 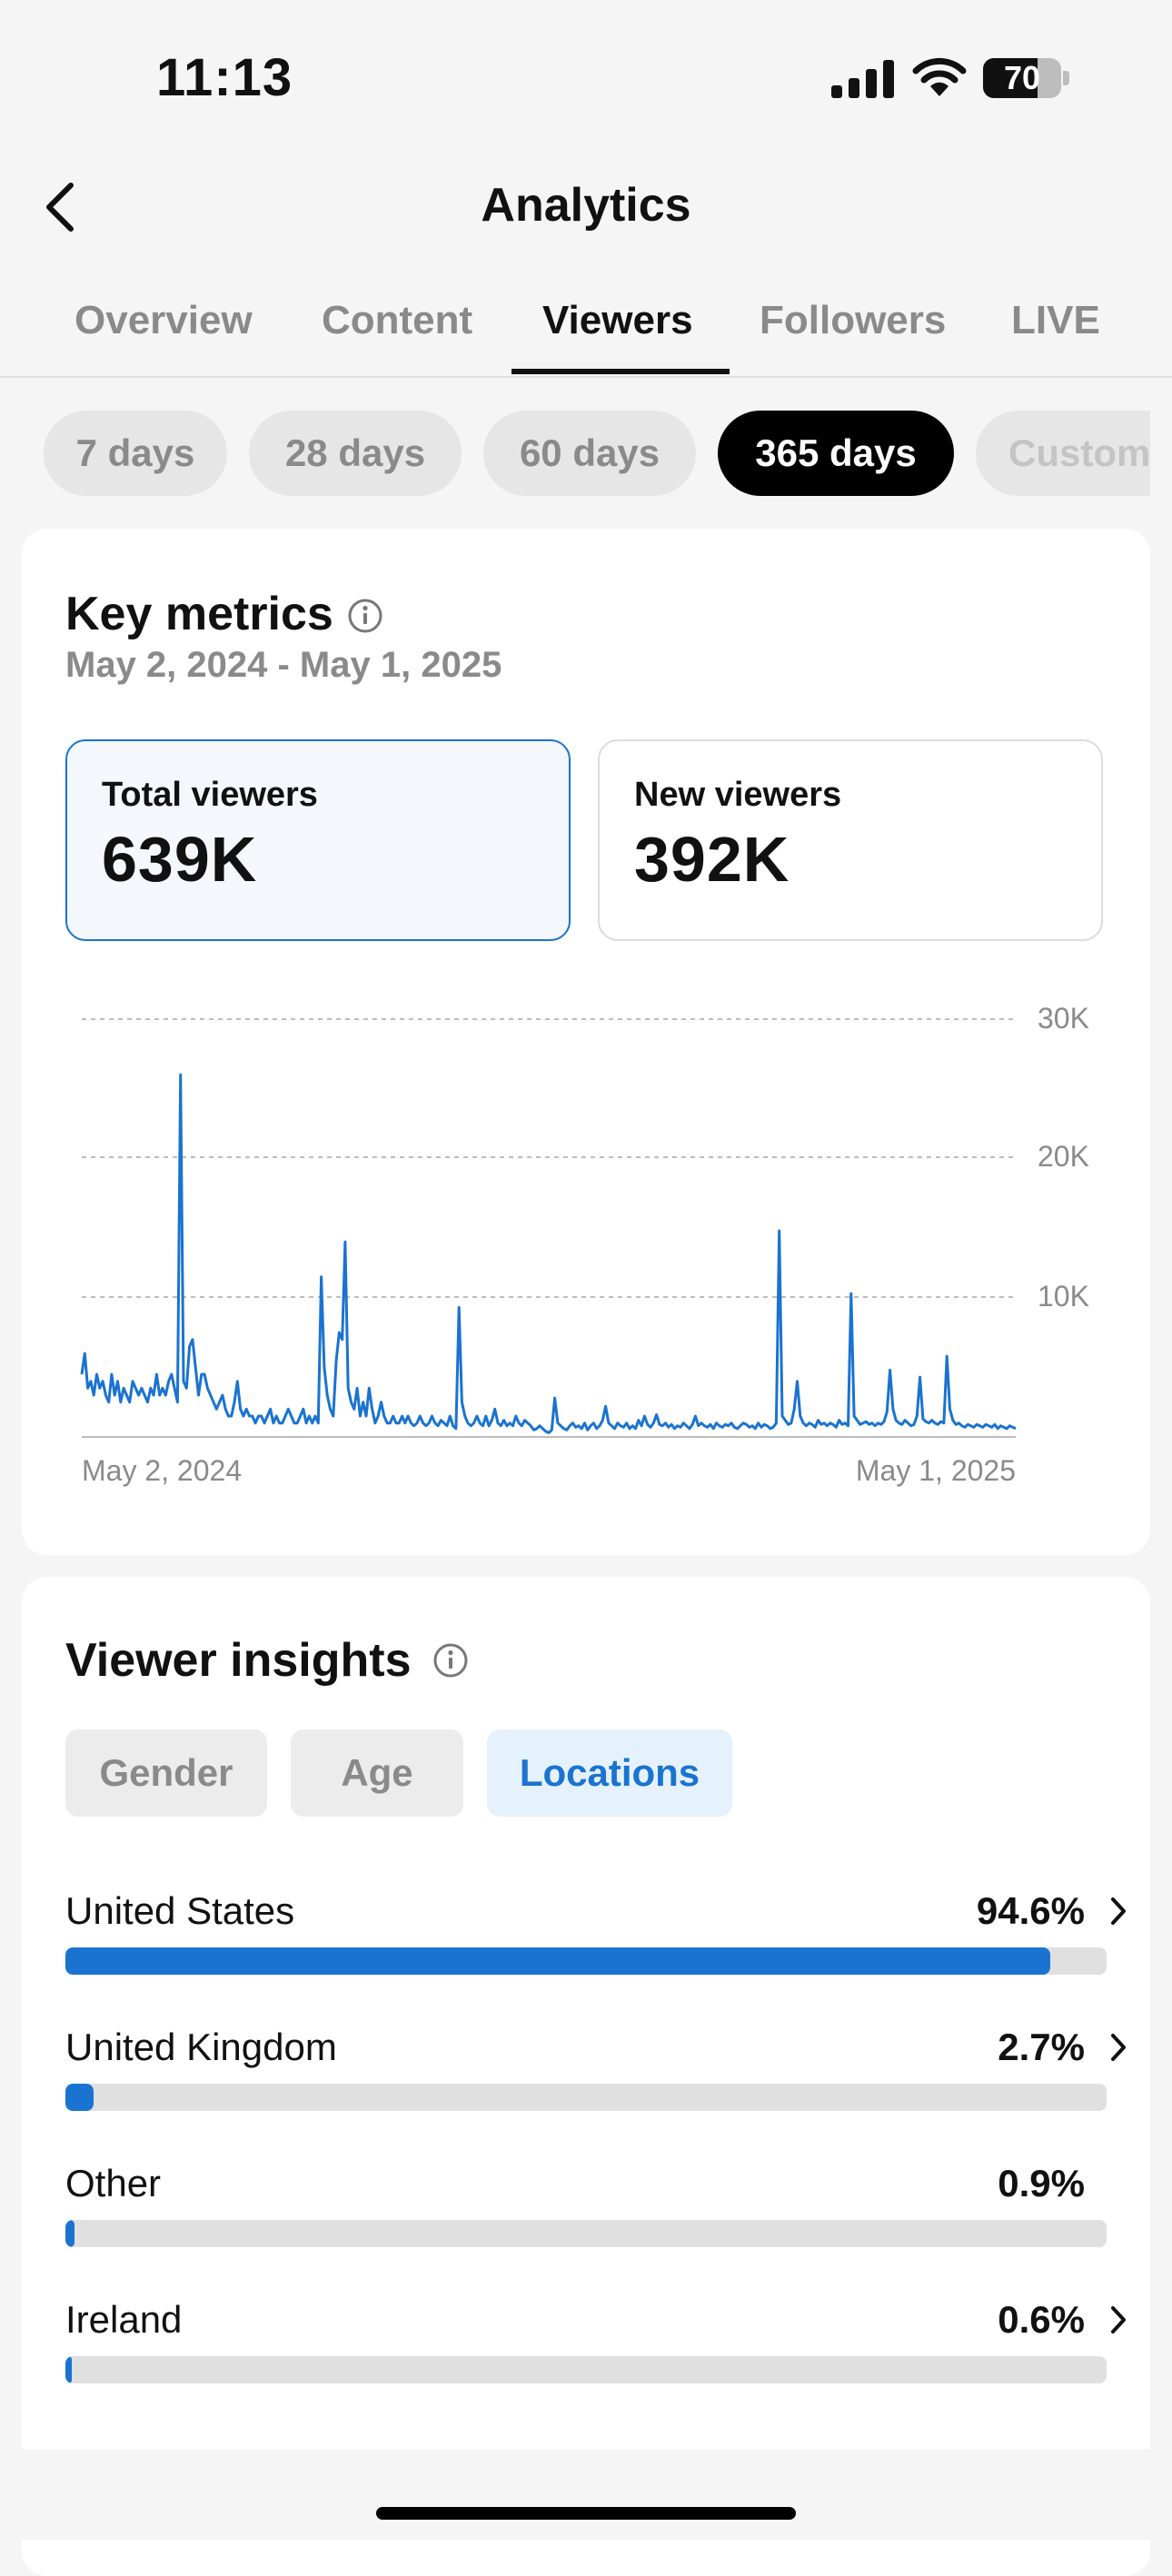 I want to click on tab-viewers: Viewers, so click(x=618, y=320).